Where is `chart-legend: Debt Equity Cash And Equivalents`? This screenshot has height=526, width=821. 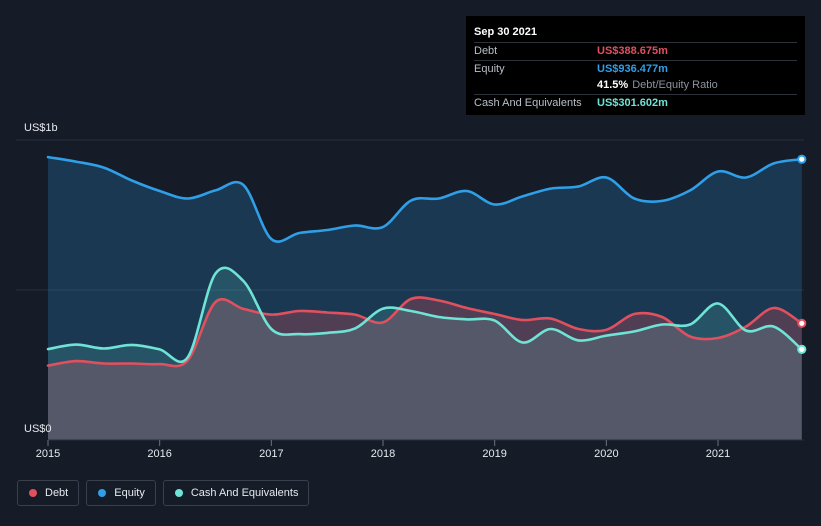 chart-legend: Debt Equity Cash And Equivalents is located at coordinates (163, 493).